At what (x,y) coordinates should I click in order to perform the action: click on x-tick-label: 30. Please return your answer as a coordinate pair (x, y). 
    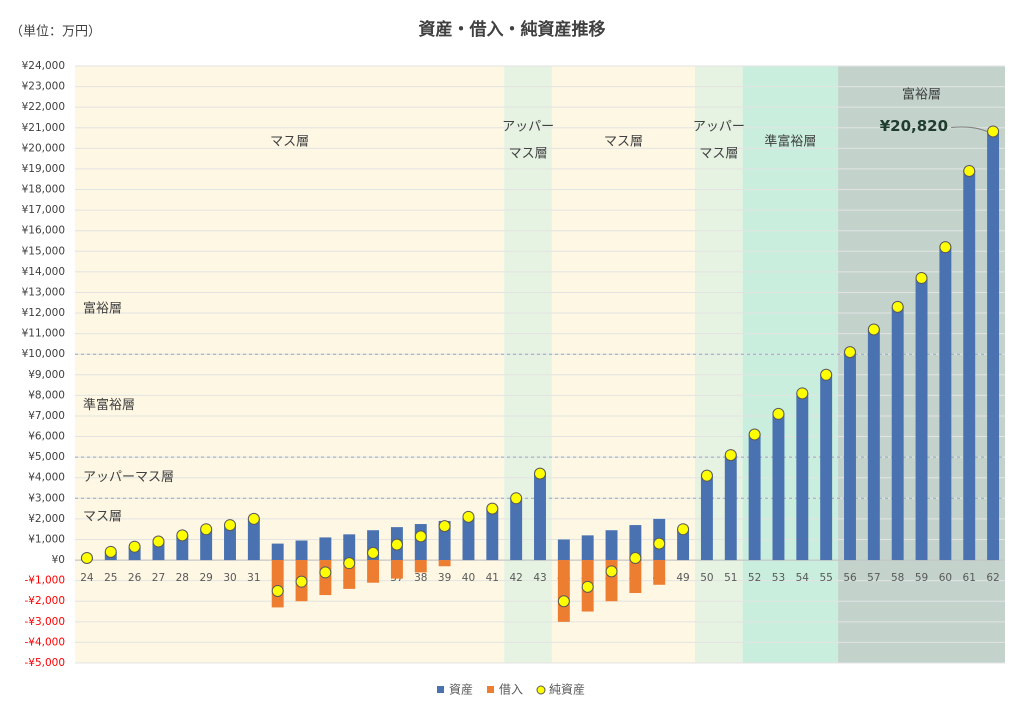
    Looking at the image, I should click on (229, 578).